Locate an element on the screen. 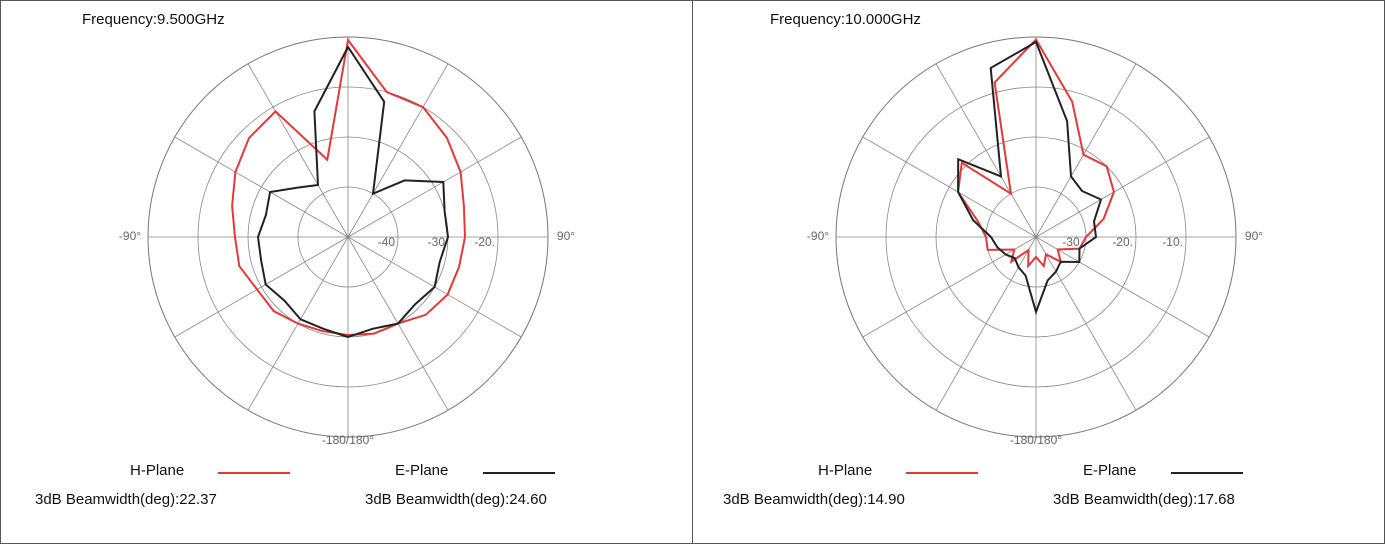 The height and width of the screenshot is (544, 1386). beamwidth-label: 3dB Beamwidth(deg):24.60 is located at coordinates (456, 499).